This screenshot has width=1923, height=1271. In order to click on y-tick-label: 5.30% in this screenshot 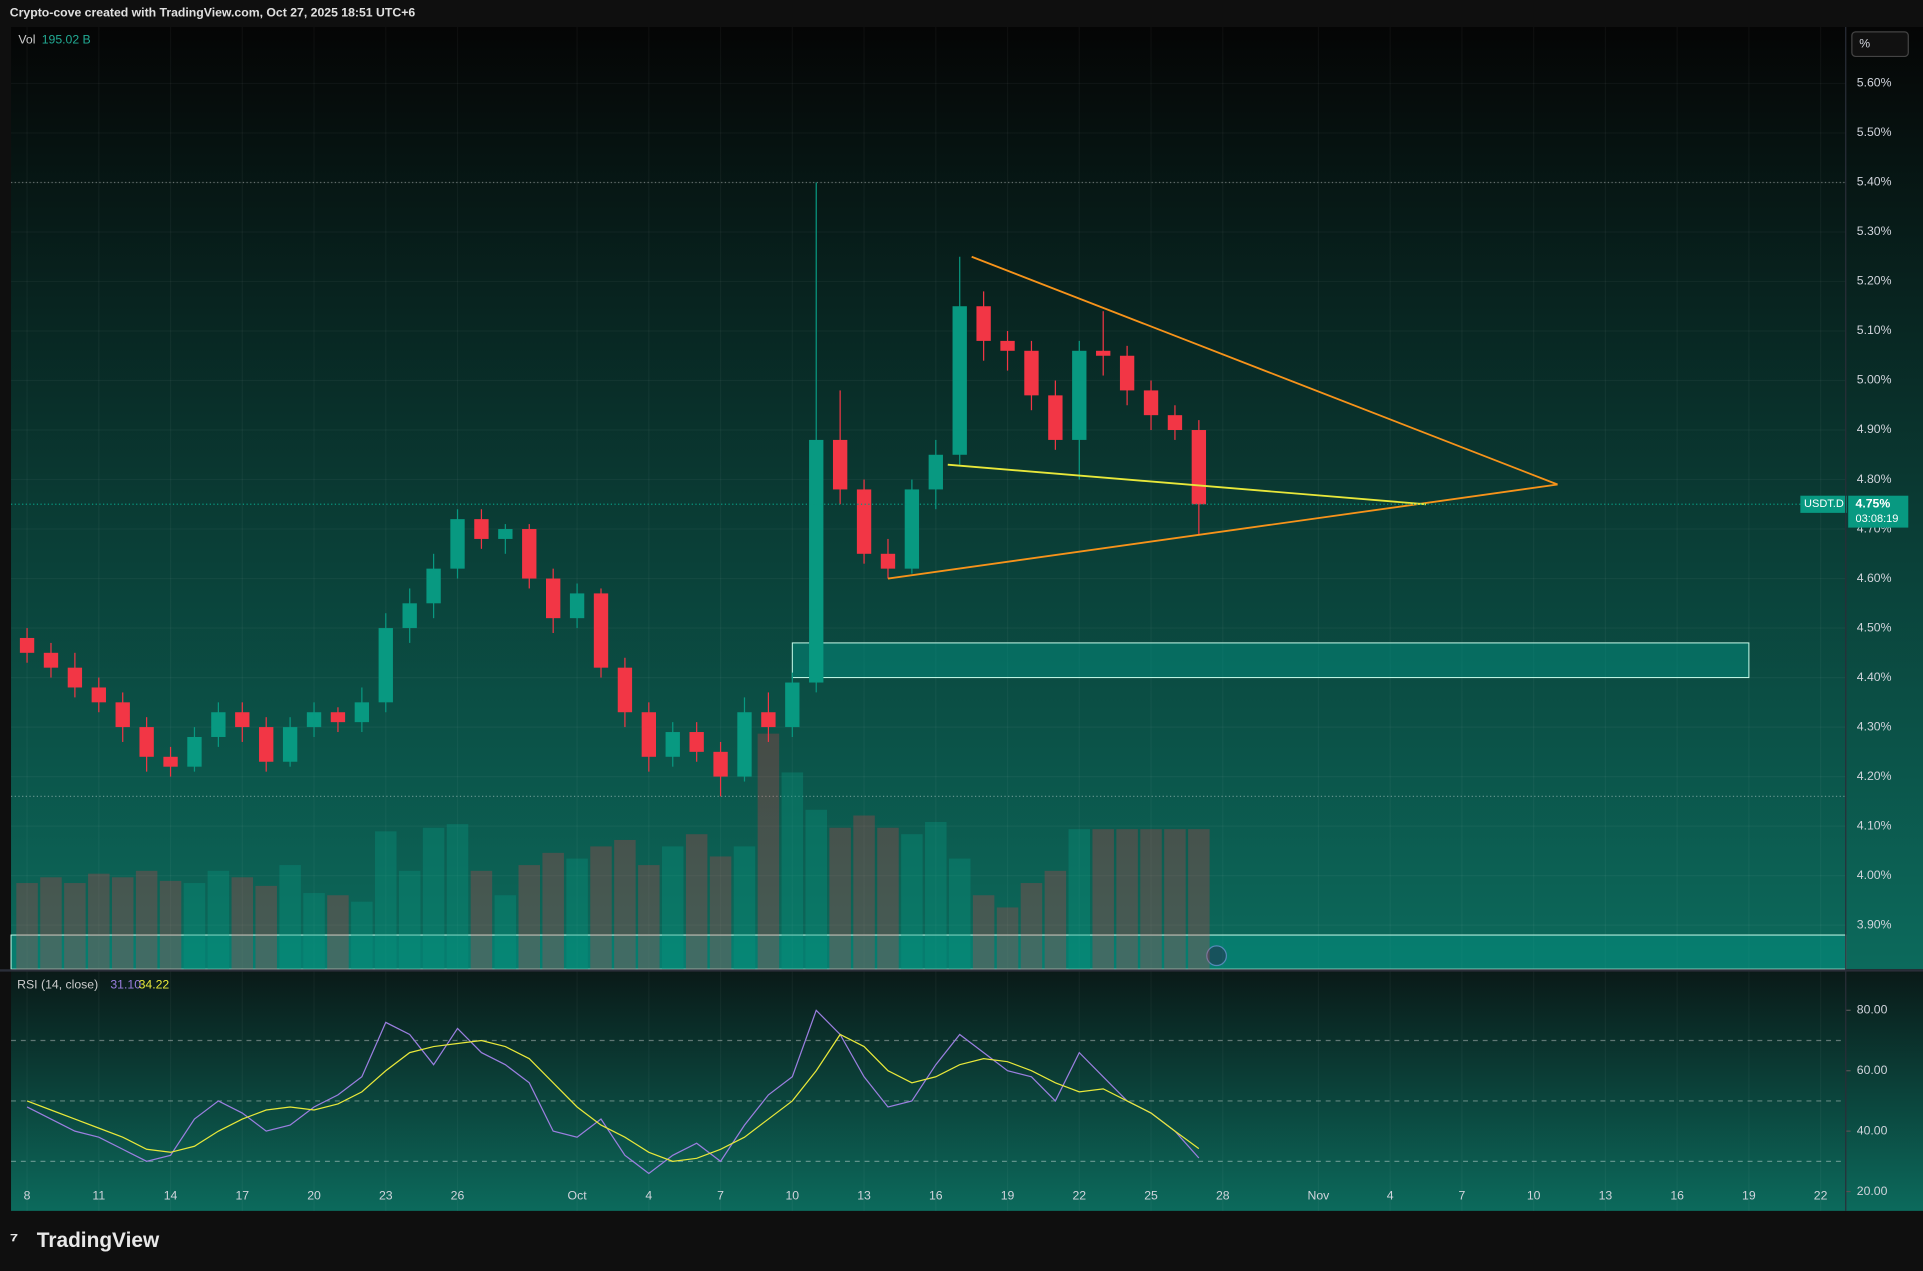, I will do `click(1874, 231)`.